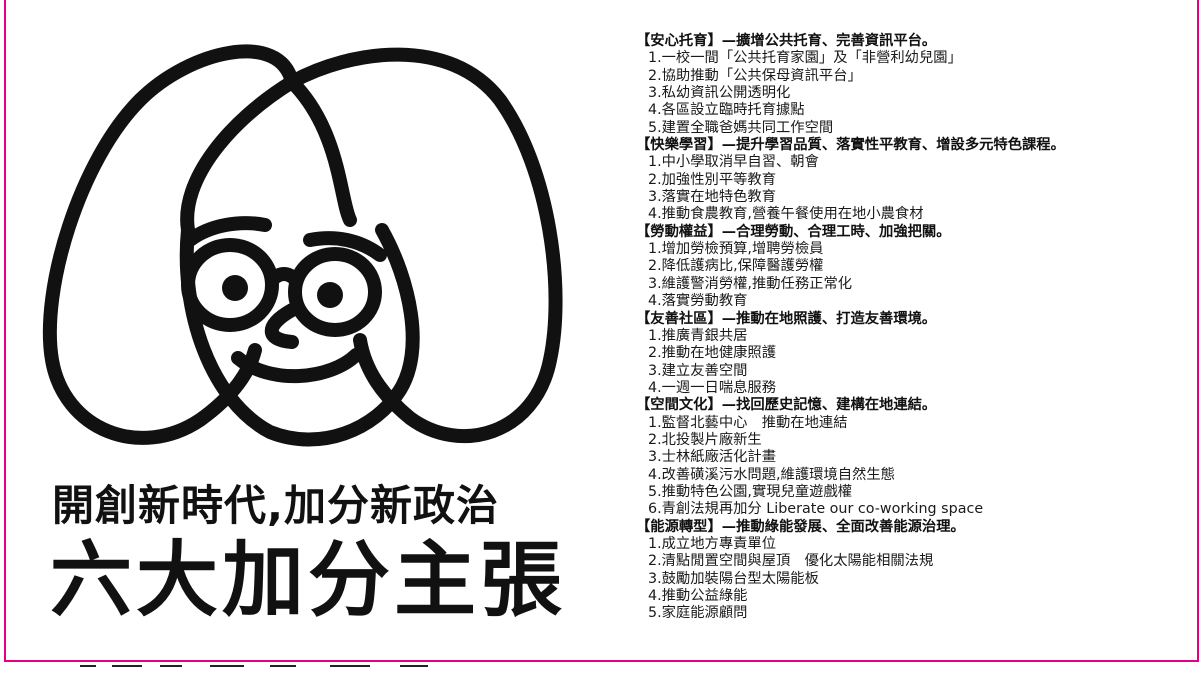 This screenshot has width=1200, height=673. Describe the element at coordinates (719, 93) in the screenshot. I see `list-item: 3.私幼資訊公開透明化` at that location.